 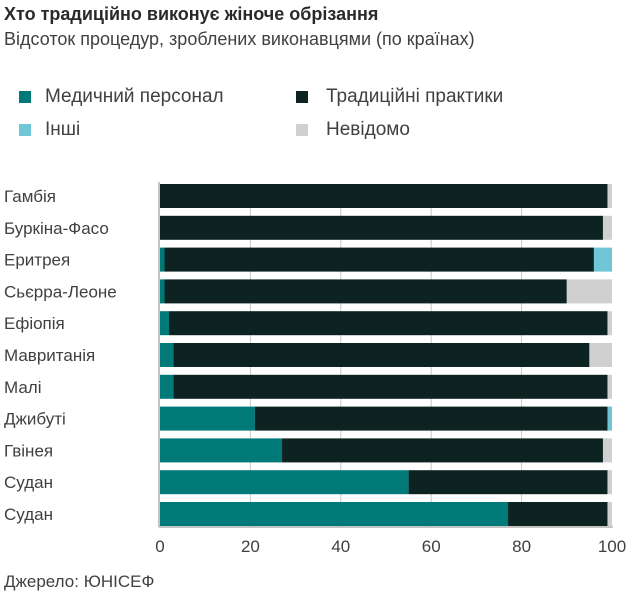 I want to click on chart-title: Хто традиційно виконує жіноче обрізання, so click(x=191, y=14).